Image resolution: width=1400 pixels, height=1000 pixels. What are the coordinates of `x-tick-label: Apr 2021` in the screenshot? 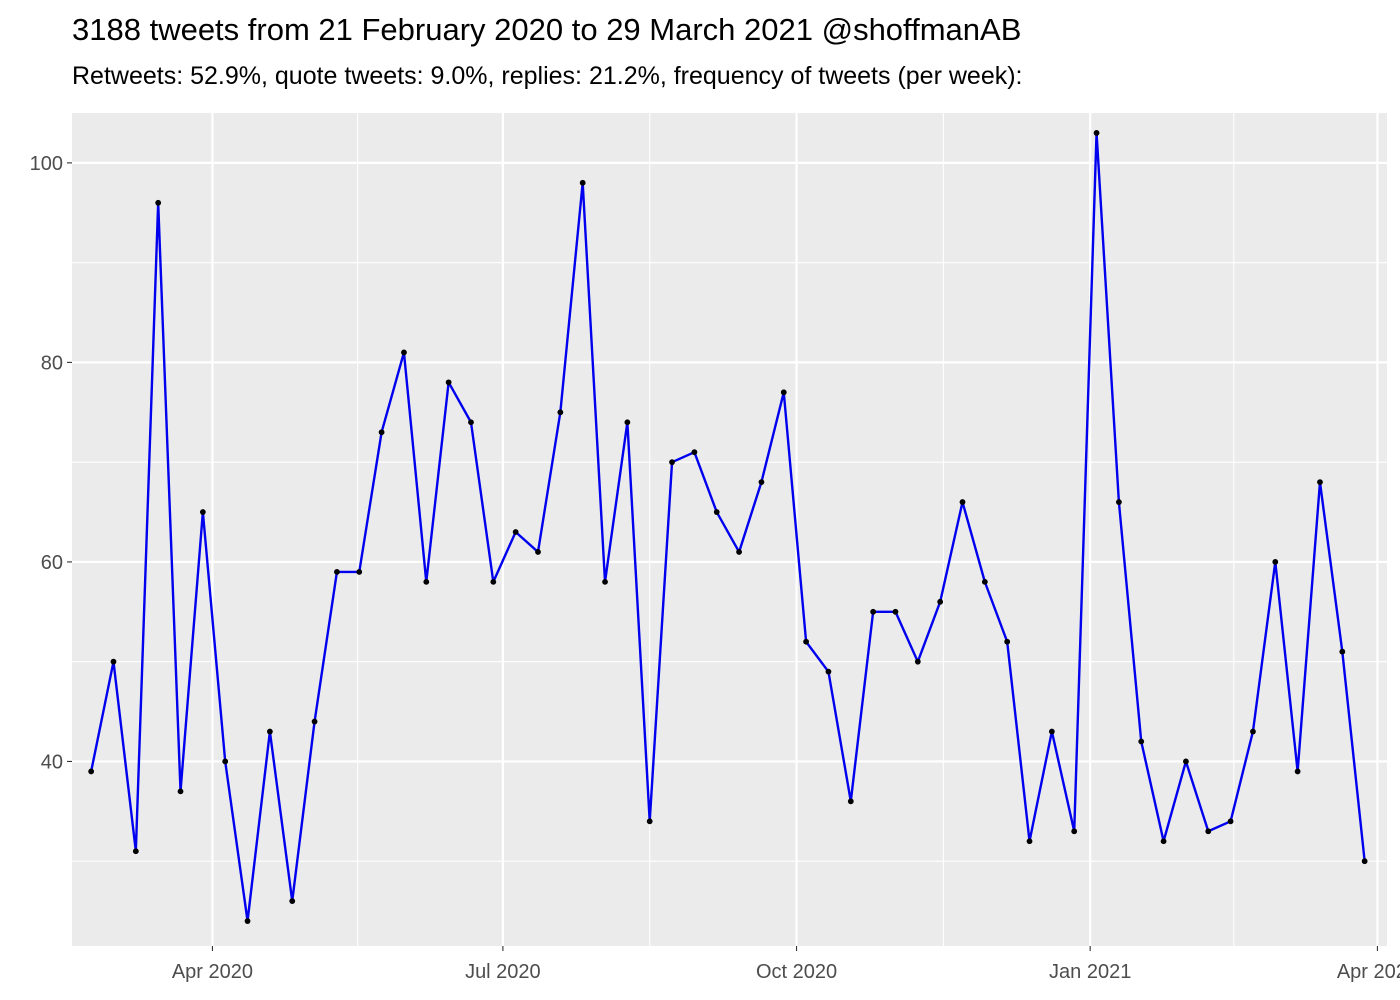 It's located at (1368, 972).